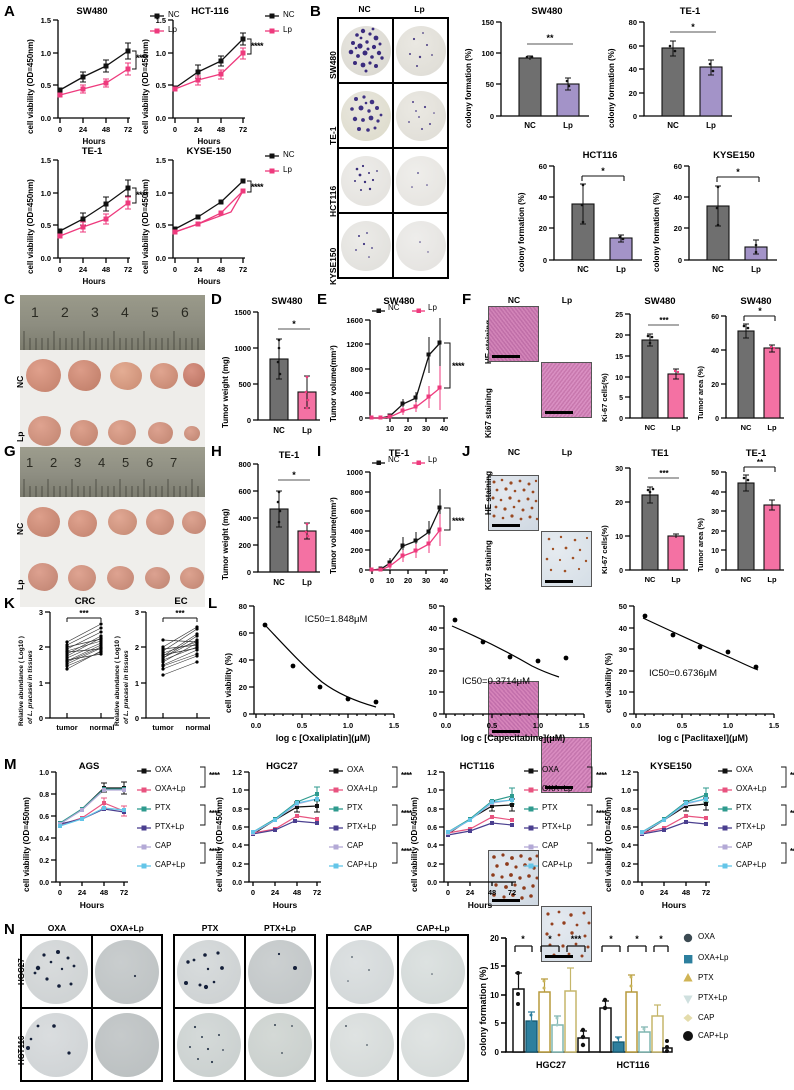 The image size is (794, 1090). I want to click on chart-title: EC, so click(181, 601).